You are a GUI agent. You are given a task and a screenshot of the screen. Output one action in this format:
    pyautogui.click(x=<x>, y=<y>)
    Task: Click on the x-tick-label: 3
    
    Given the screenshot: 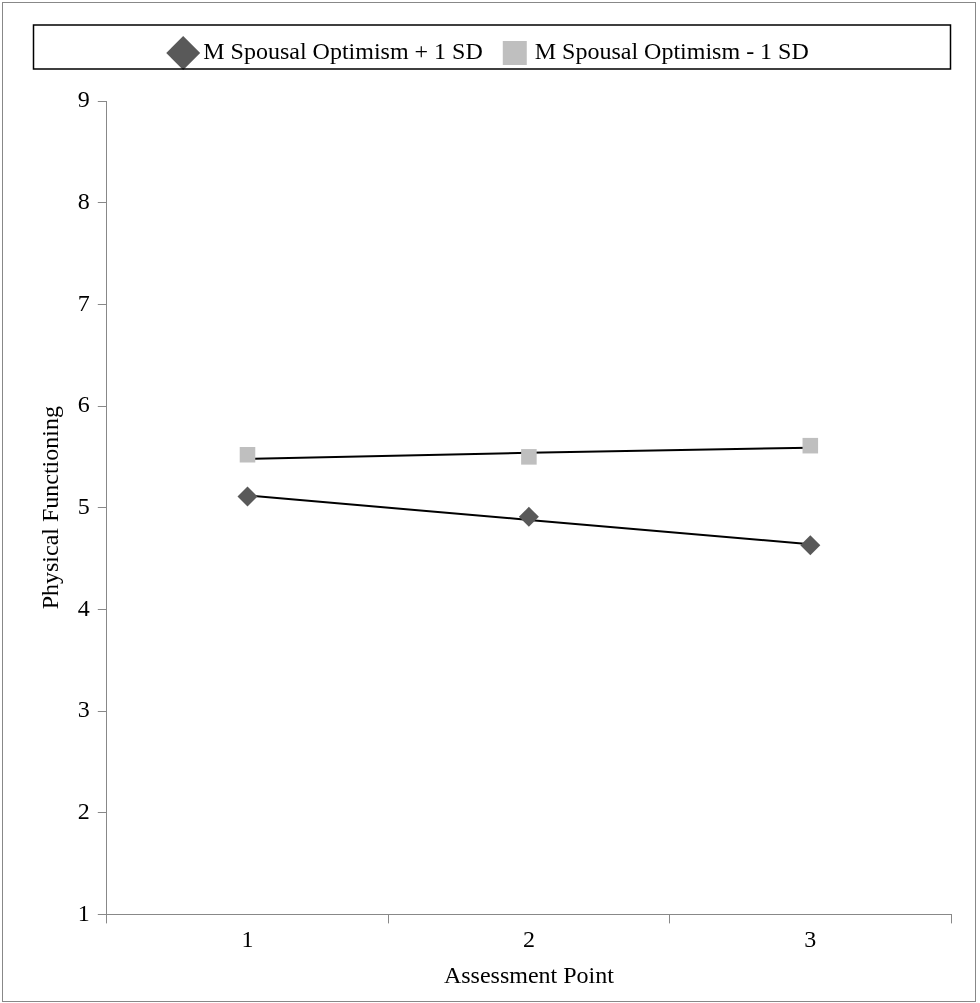 What is the action you would take?
    pyautogui.click(x=810, y=939)
    